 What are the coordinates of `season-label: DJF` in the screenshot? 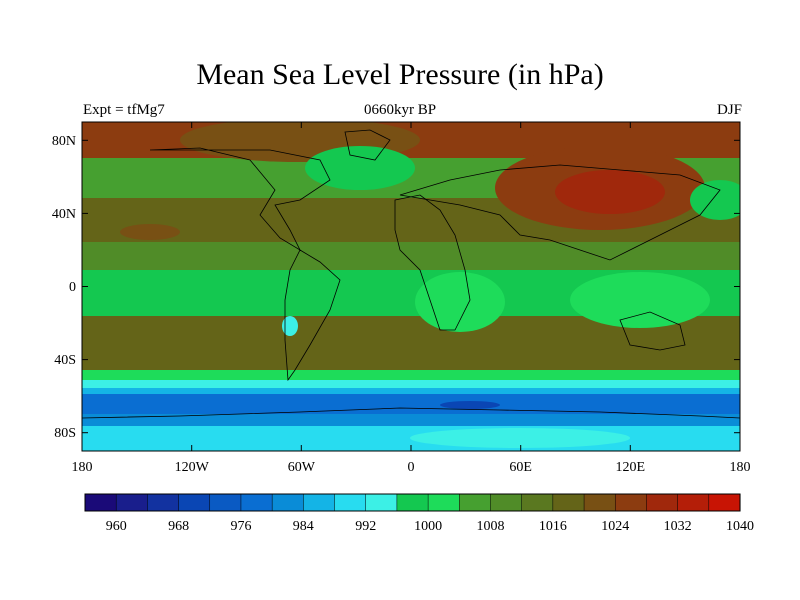 It's located at (729, 110).